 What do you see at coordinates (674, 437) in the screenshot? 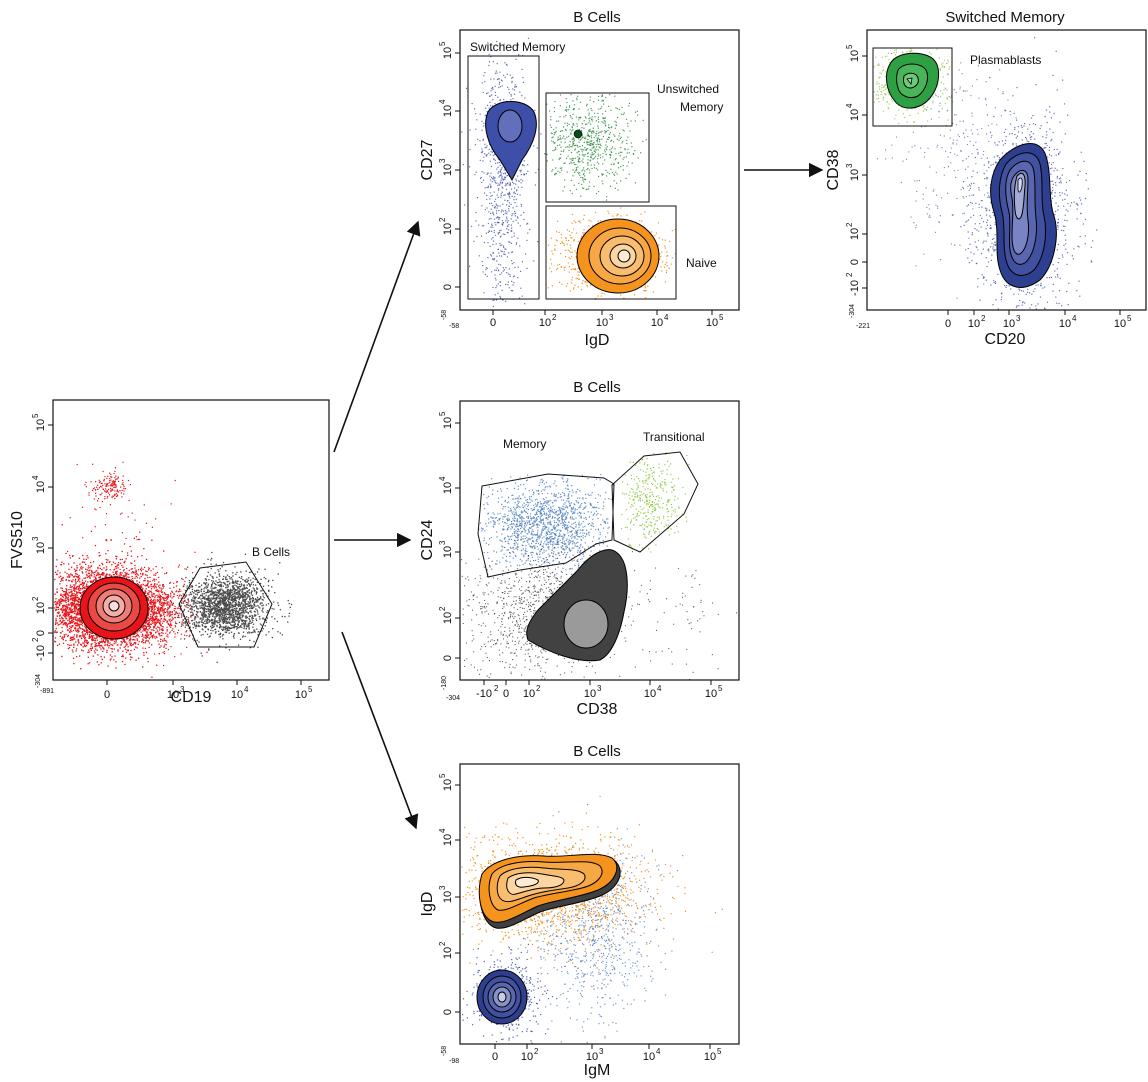
I see `gate-transitional-label: Transitional` at bounding box center [674, 437].